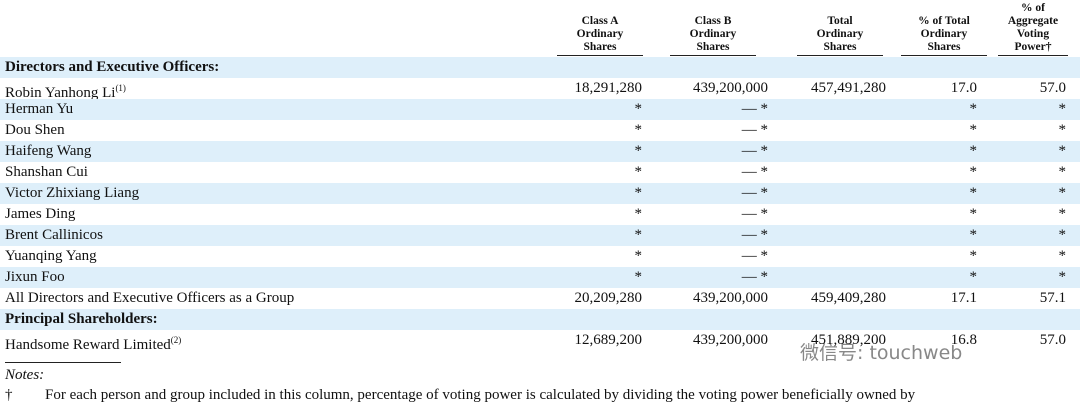  What do you see at coordinates (176, 340) in the screenshot?
I see `footnote-ref: (2)` at bounding box center [176, 340].